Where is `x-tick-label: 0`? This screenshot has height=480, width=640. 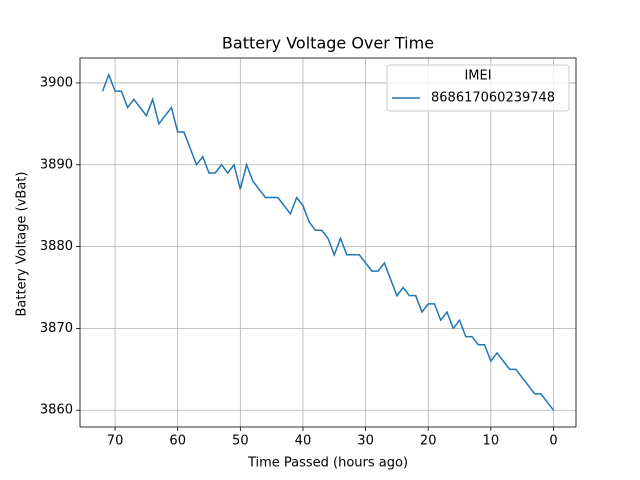 x-tick-label: 0 is located at coordinates (553, 441).